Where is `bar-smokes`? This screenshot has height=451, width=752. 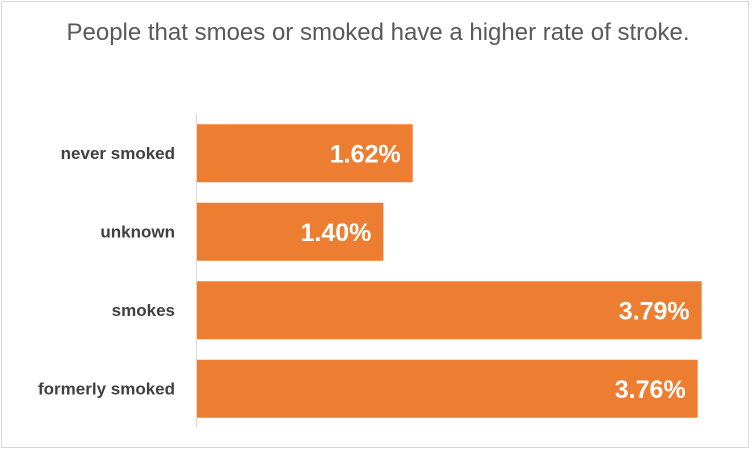 bar-smokes is located at coordinates (449, 310).